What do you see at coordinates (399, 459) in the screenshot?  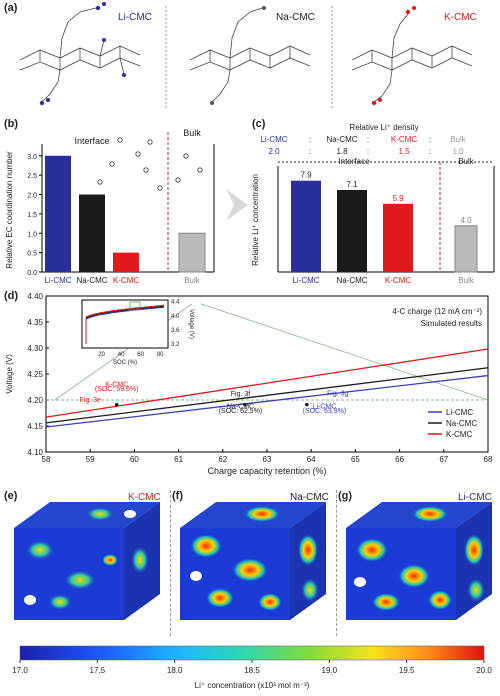 I see `x-tick-label: 66` at bounding box center [399, 459].